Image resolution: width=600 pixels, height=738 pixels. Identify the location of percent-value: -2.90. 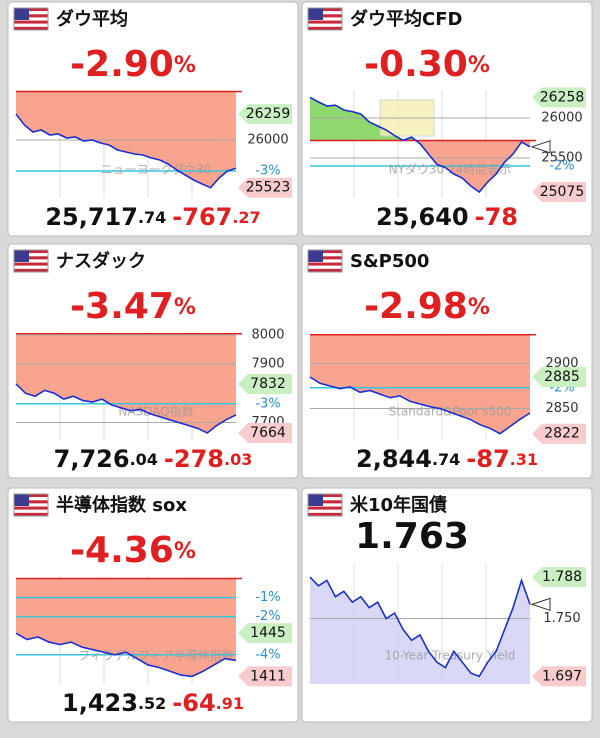
(122, 64).